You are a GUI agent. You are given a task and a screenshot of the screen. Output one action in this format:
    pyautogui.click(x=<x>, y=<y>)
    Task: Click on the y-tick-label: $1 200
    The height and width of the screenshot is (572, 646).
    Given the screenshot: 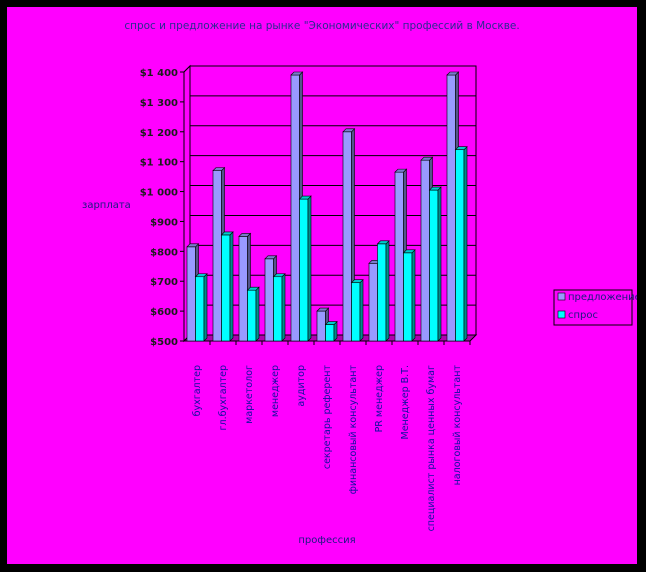 What is the action you would take?
    pyautogui.click(x=159, y=133)
    